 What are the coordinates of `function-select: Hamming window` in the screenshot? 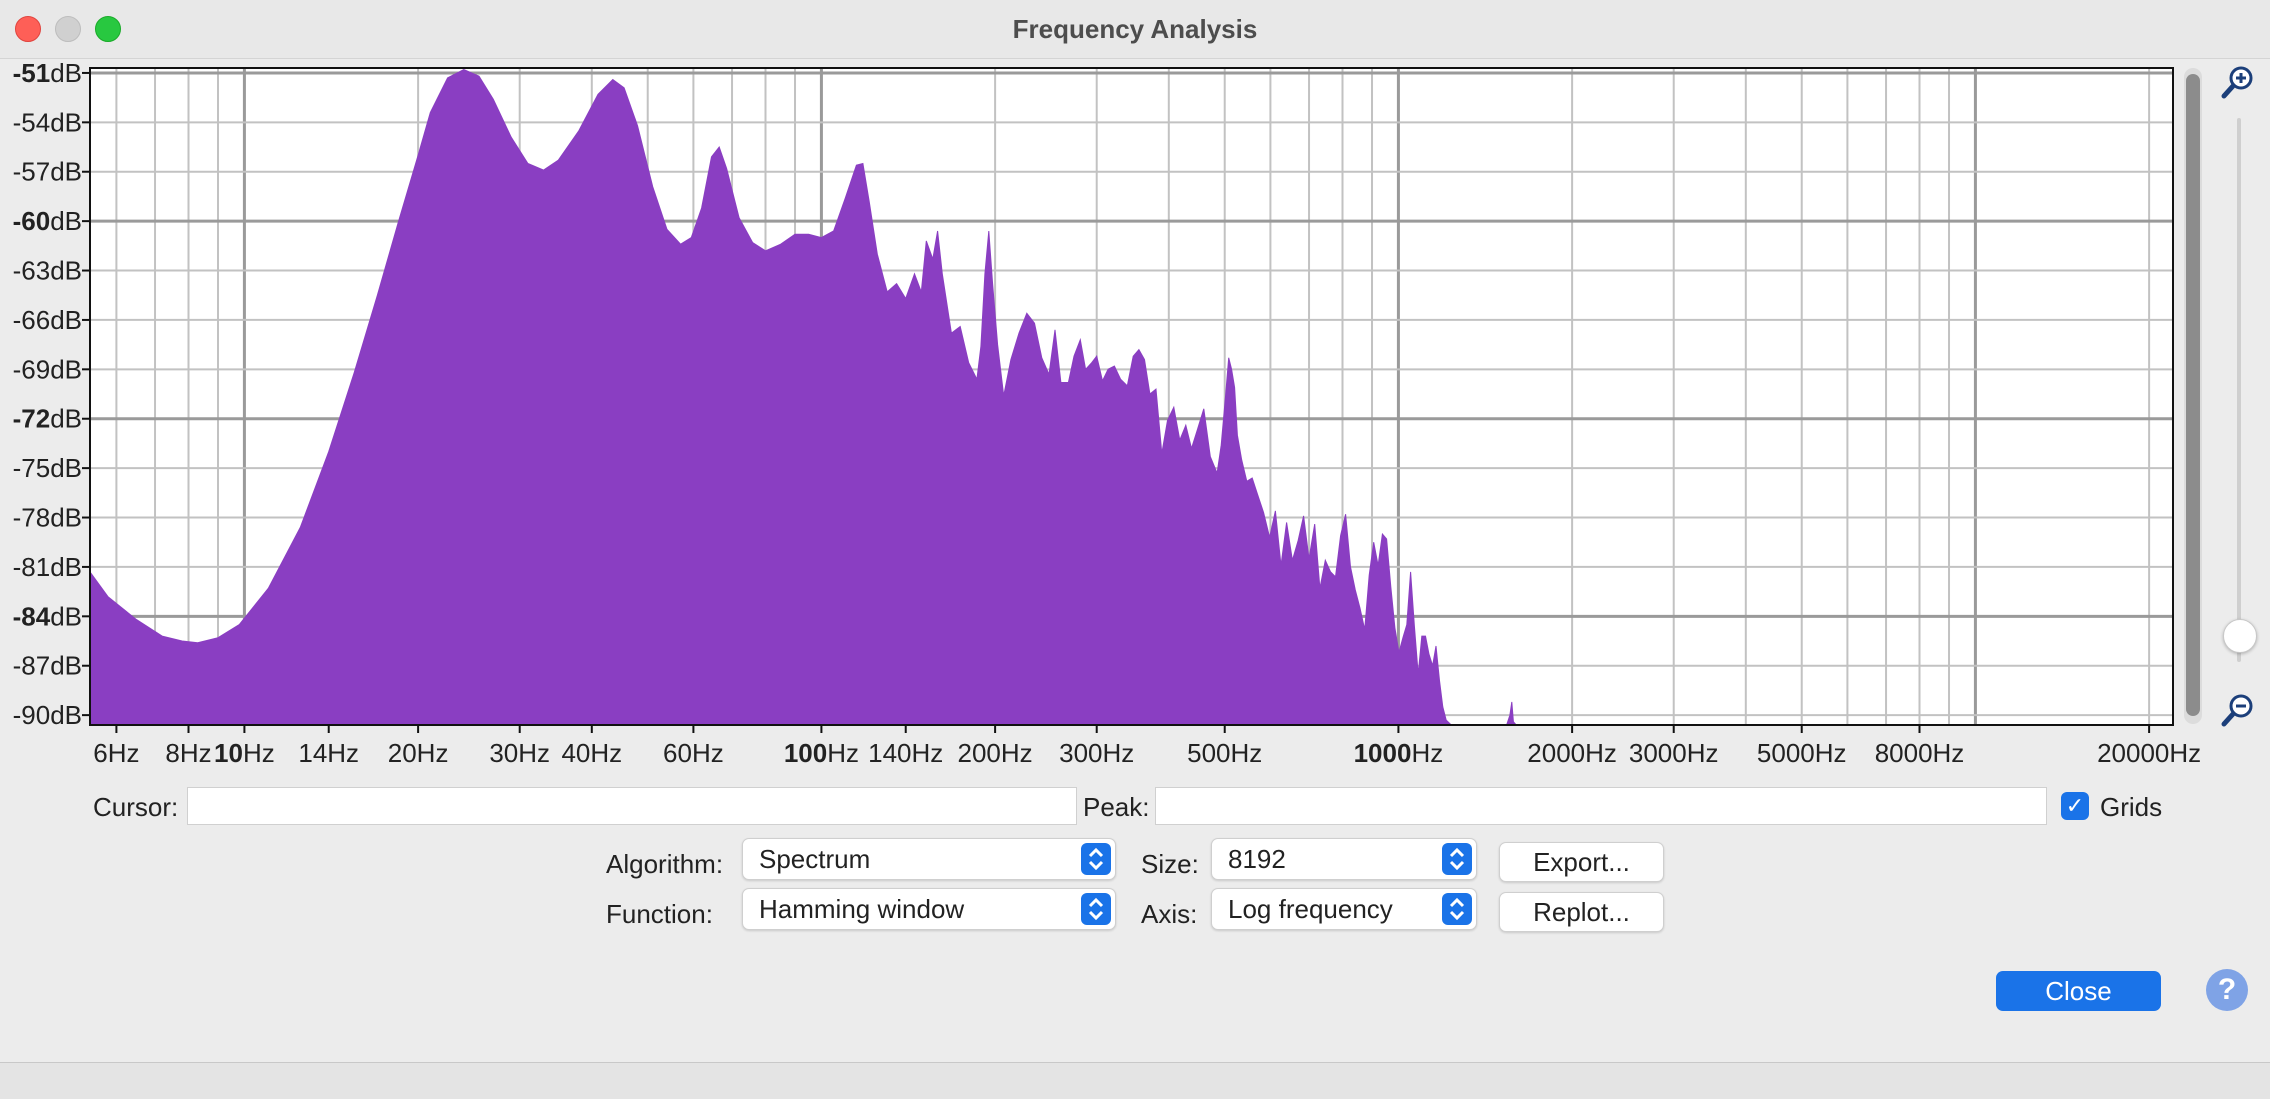 It's located at (929, 909).